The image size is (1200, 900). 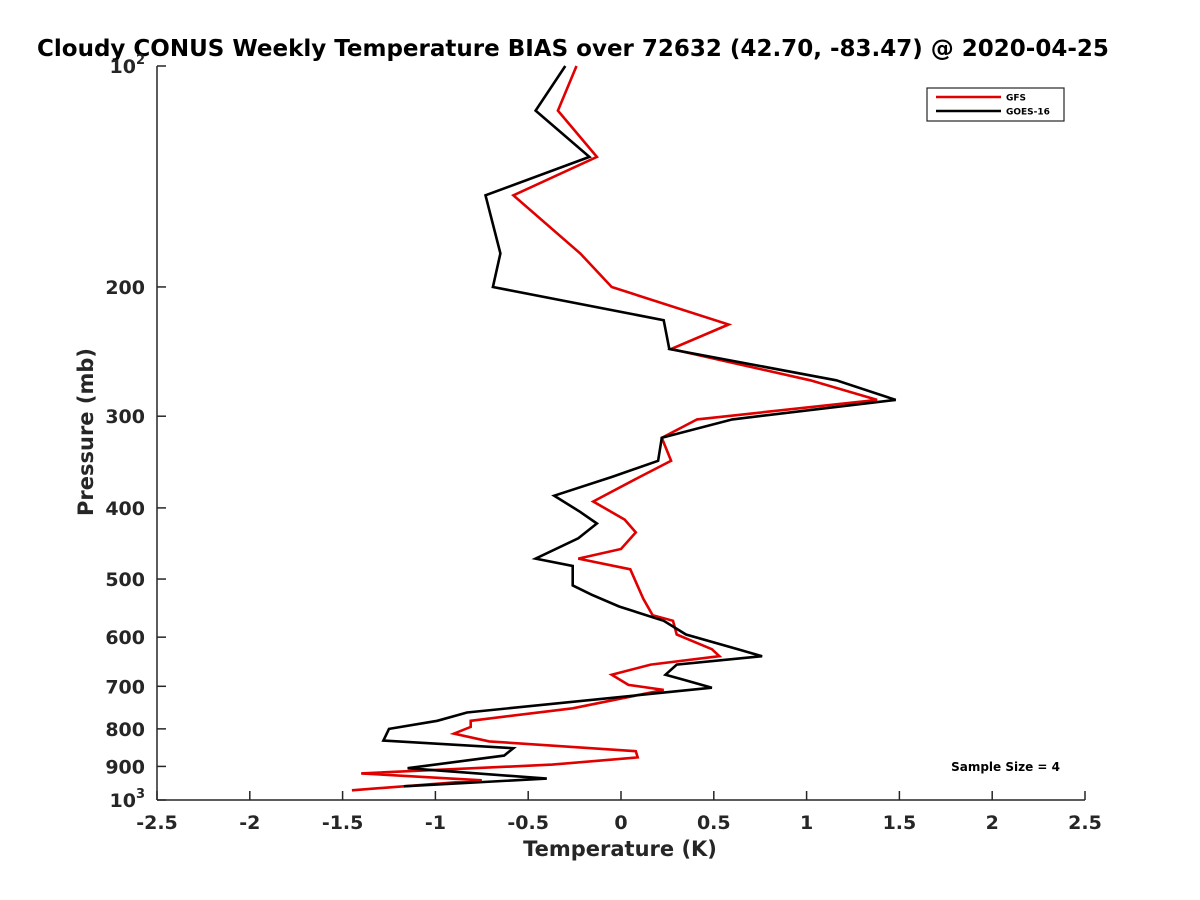 What do you see at coordinates (125, 417) in the screenshot?
I see `y-tick-label: 300` at bounding box center [125, 417].